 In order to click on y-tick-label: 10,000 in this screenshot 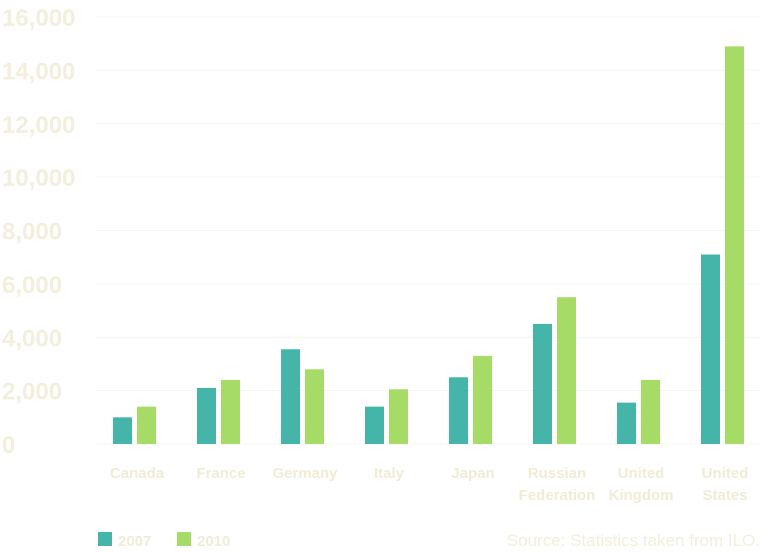, I will do `click(38, 178)`.